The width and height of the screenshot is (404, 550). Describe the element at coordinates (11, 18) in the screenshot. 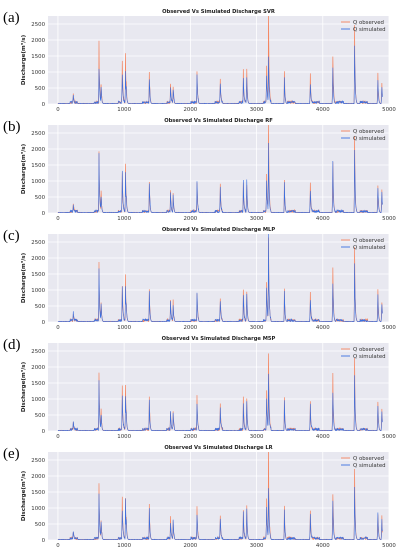

I see `panel-label: (a)` at that location.